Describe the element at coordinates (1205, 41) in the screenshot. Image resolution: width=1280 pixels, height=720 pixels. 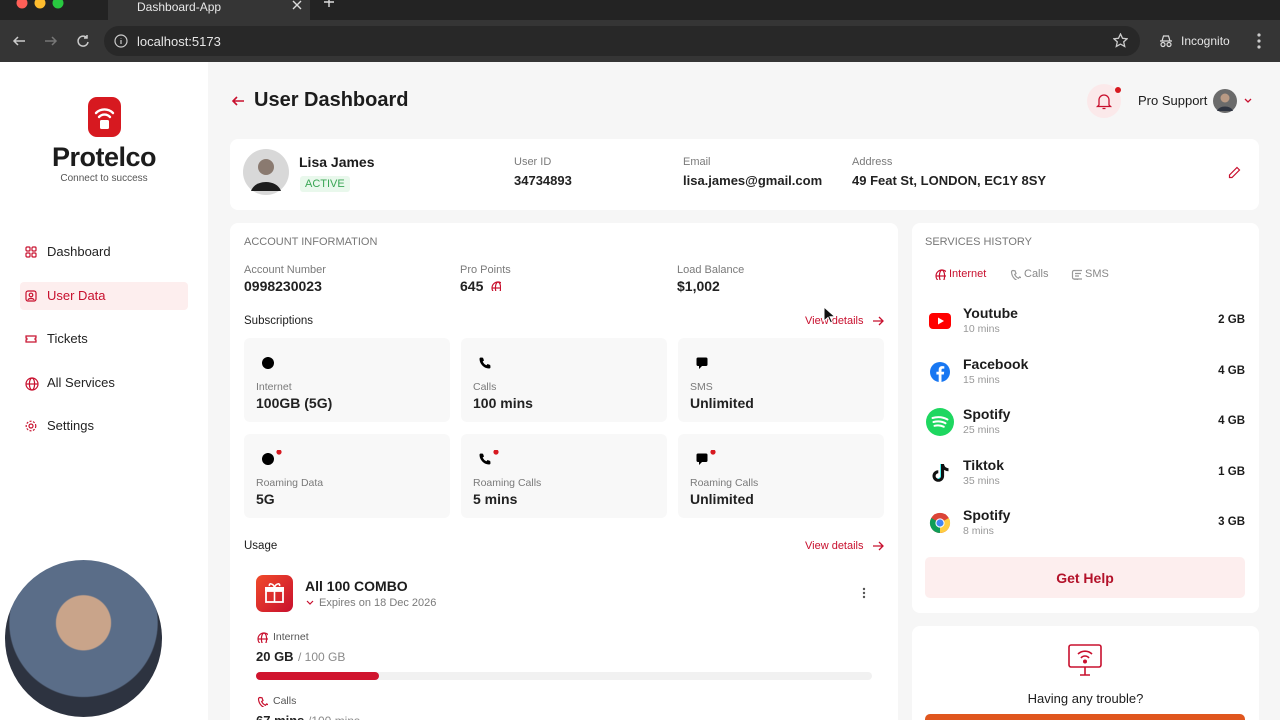
I see `profile-label: Incognito` at that location.